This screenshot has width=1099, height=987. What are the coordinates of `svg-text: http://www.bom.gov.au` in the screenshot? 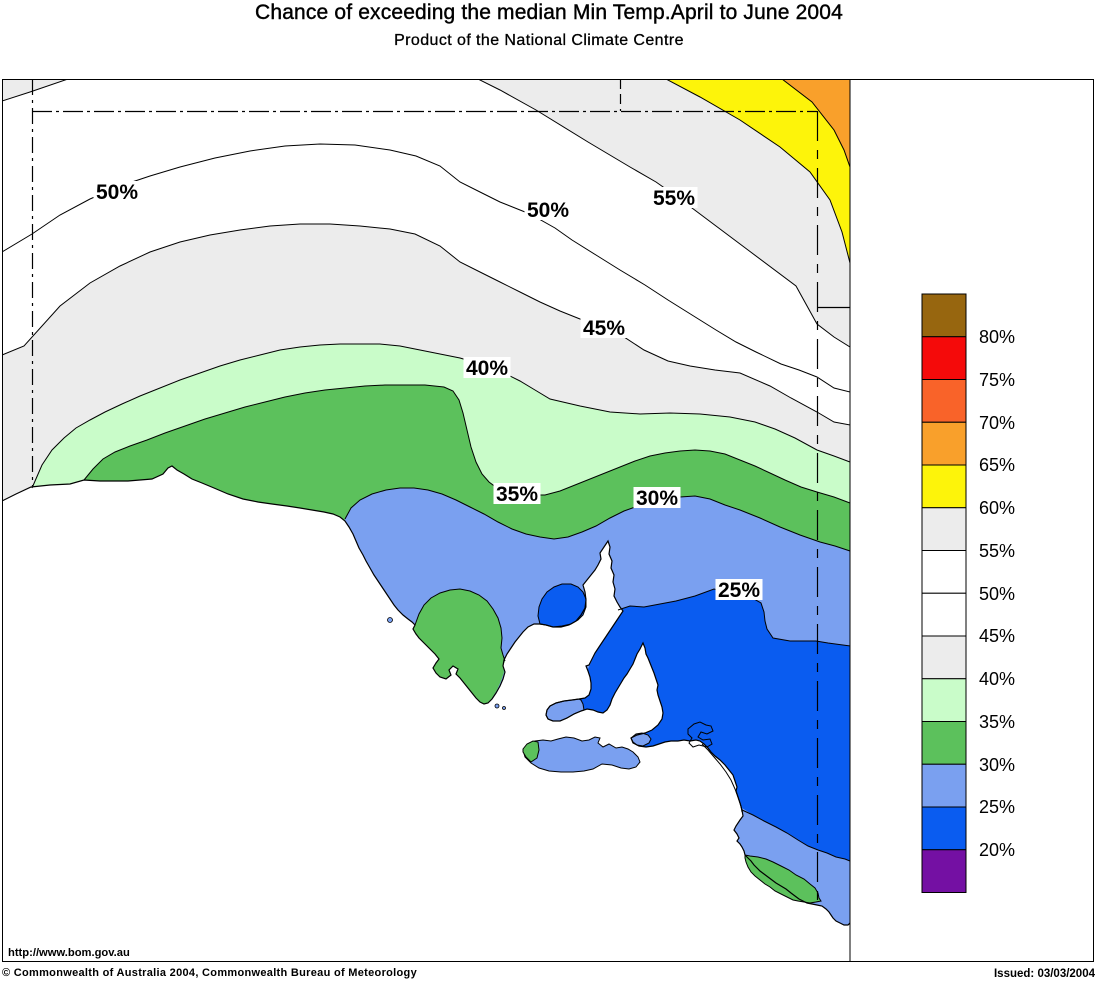 It's located at (69, 953).